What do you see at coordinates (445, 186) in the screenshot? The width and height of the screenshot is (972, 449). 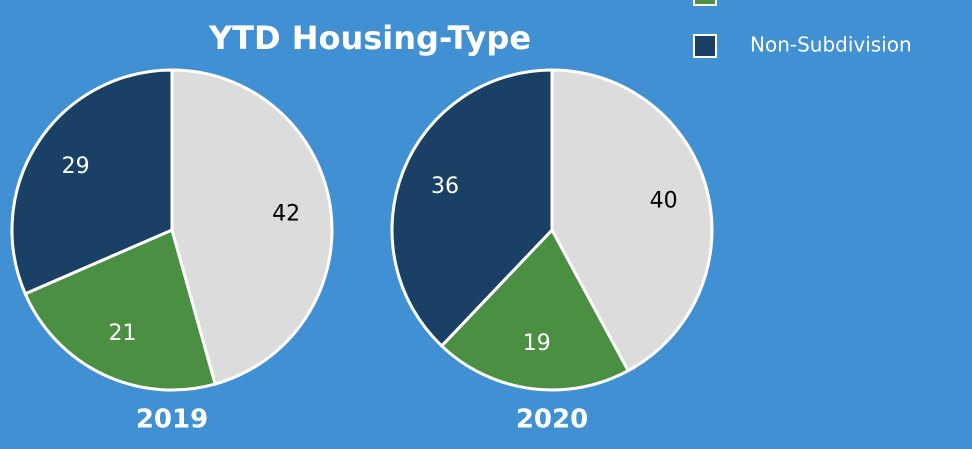 I see `data-label: 36` at bounding box center [445, 186].